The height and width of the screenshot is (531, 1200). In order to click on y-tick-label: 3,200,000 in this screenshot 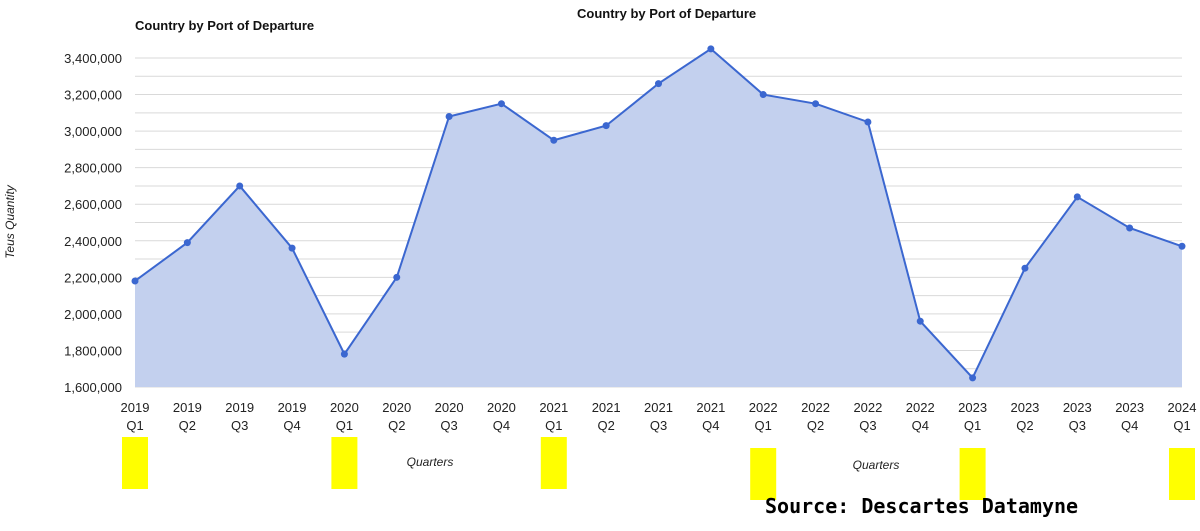, I will do `click(93, 95)`.